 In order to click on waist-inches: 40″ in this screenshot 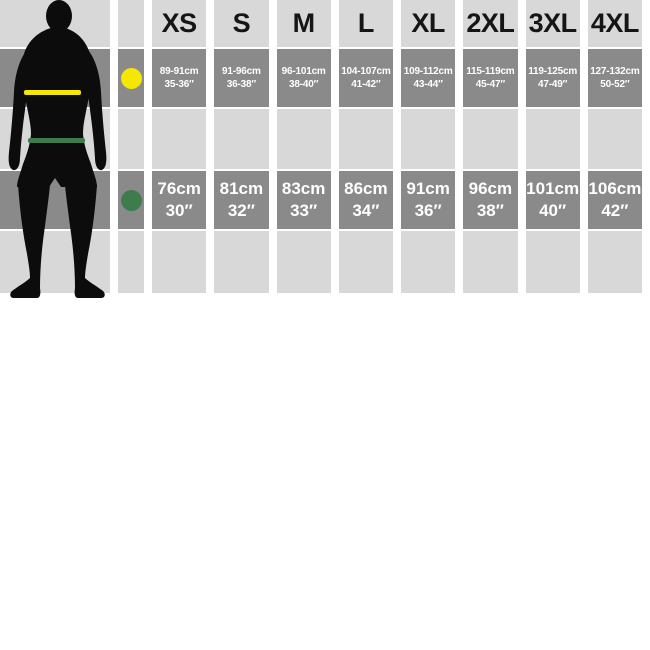, I will do `click(553, 210)`.